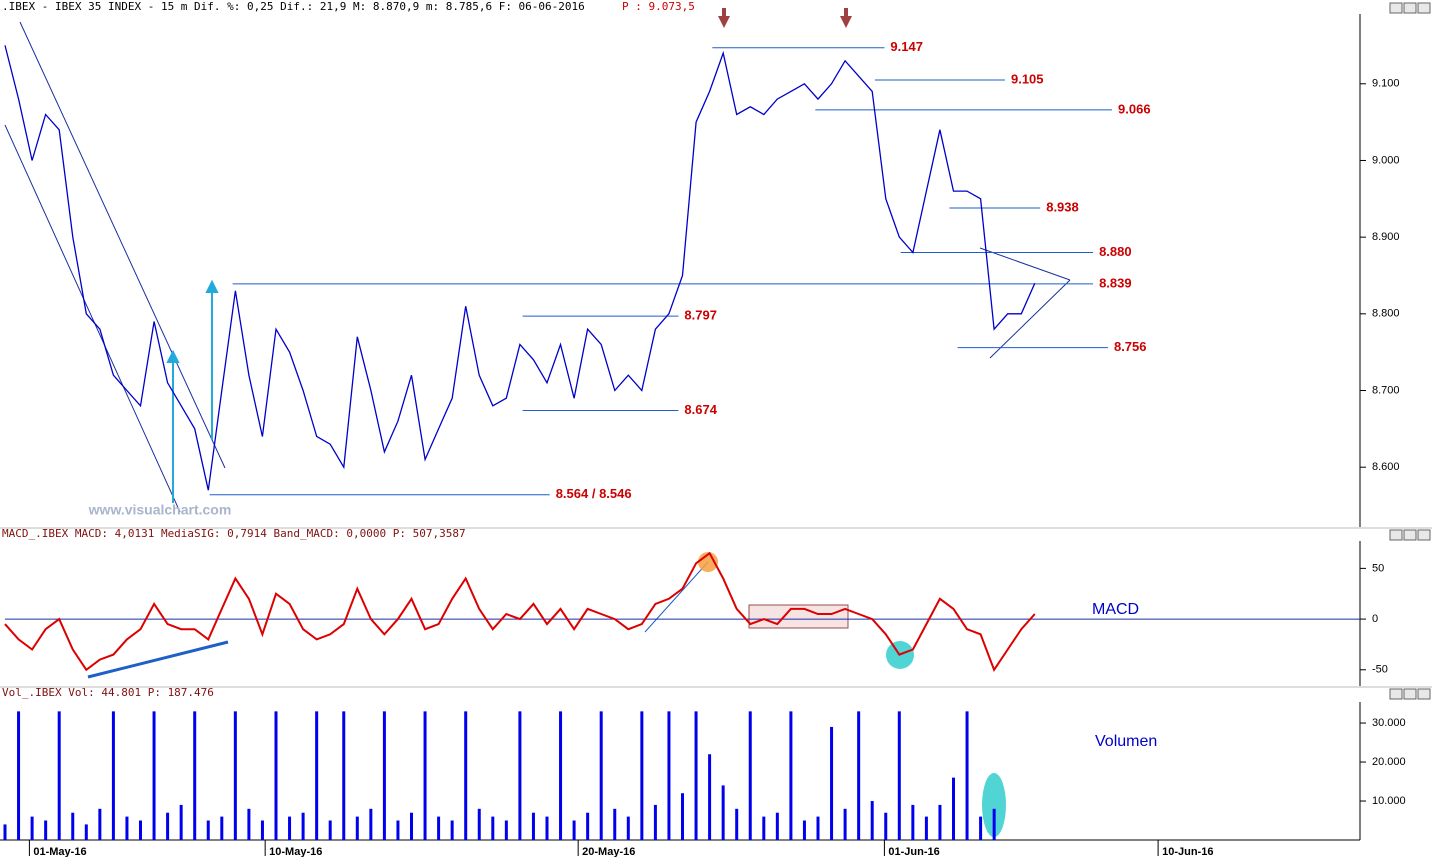 The width and height of the screenshot is (1432, 857). Describe the element at coordinates (676, 597) in the screenshot. I see `divergence-line` at that location.